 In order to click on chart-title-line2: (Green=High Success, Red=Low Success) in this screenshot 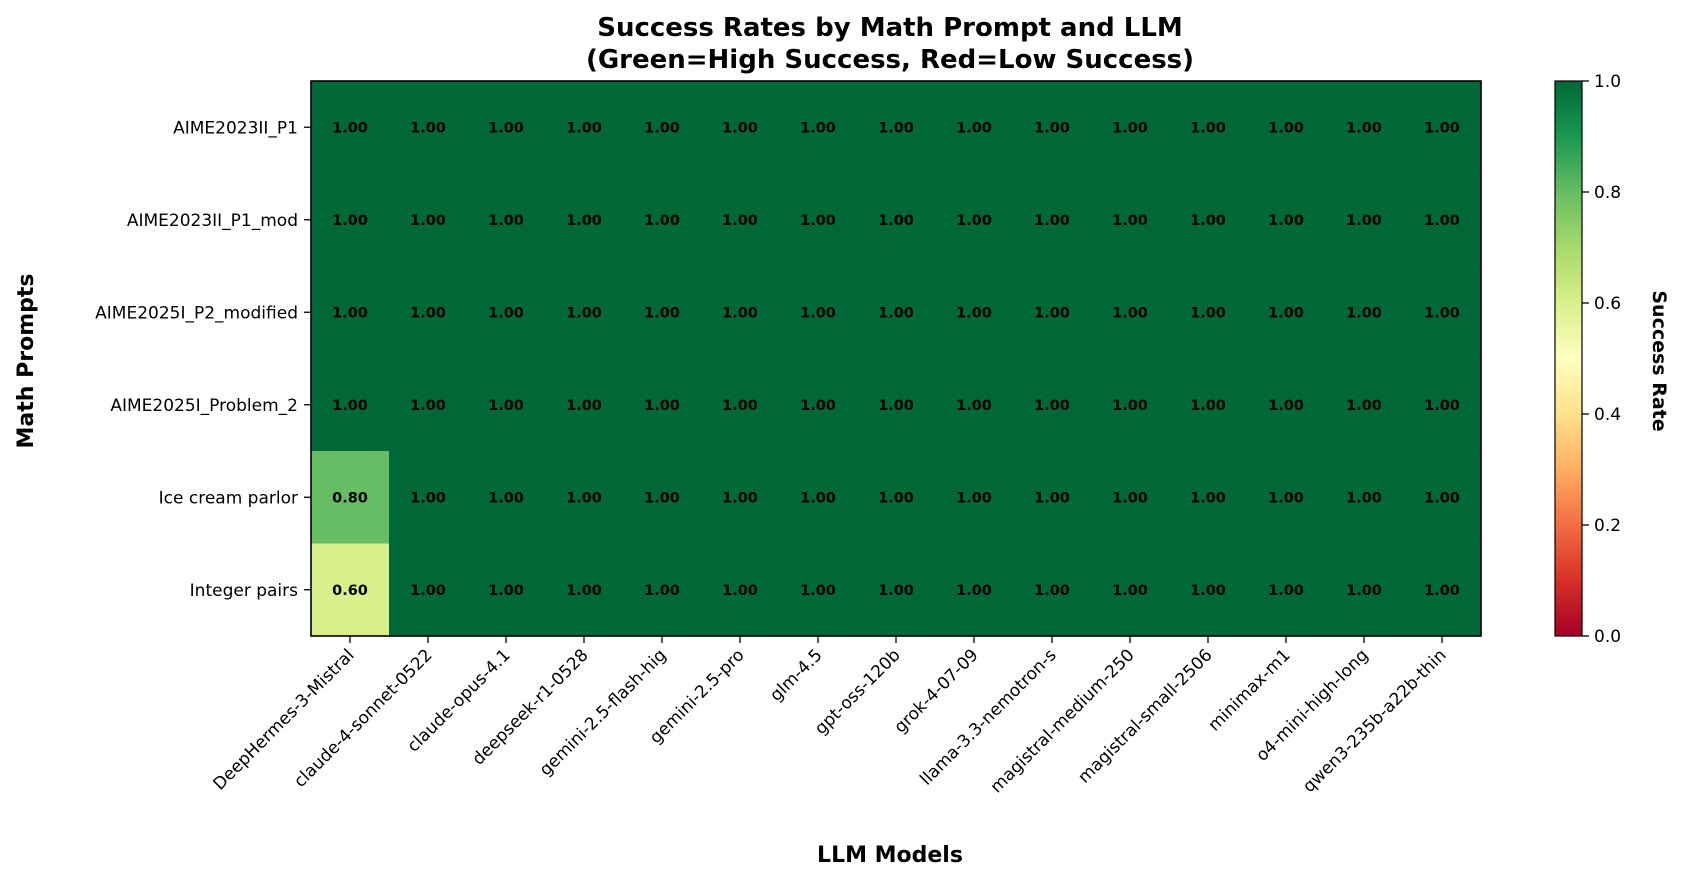, I will do `click(890, 60)`.